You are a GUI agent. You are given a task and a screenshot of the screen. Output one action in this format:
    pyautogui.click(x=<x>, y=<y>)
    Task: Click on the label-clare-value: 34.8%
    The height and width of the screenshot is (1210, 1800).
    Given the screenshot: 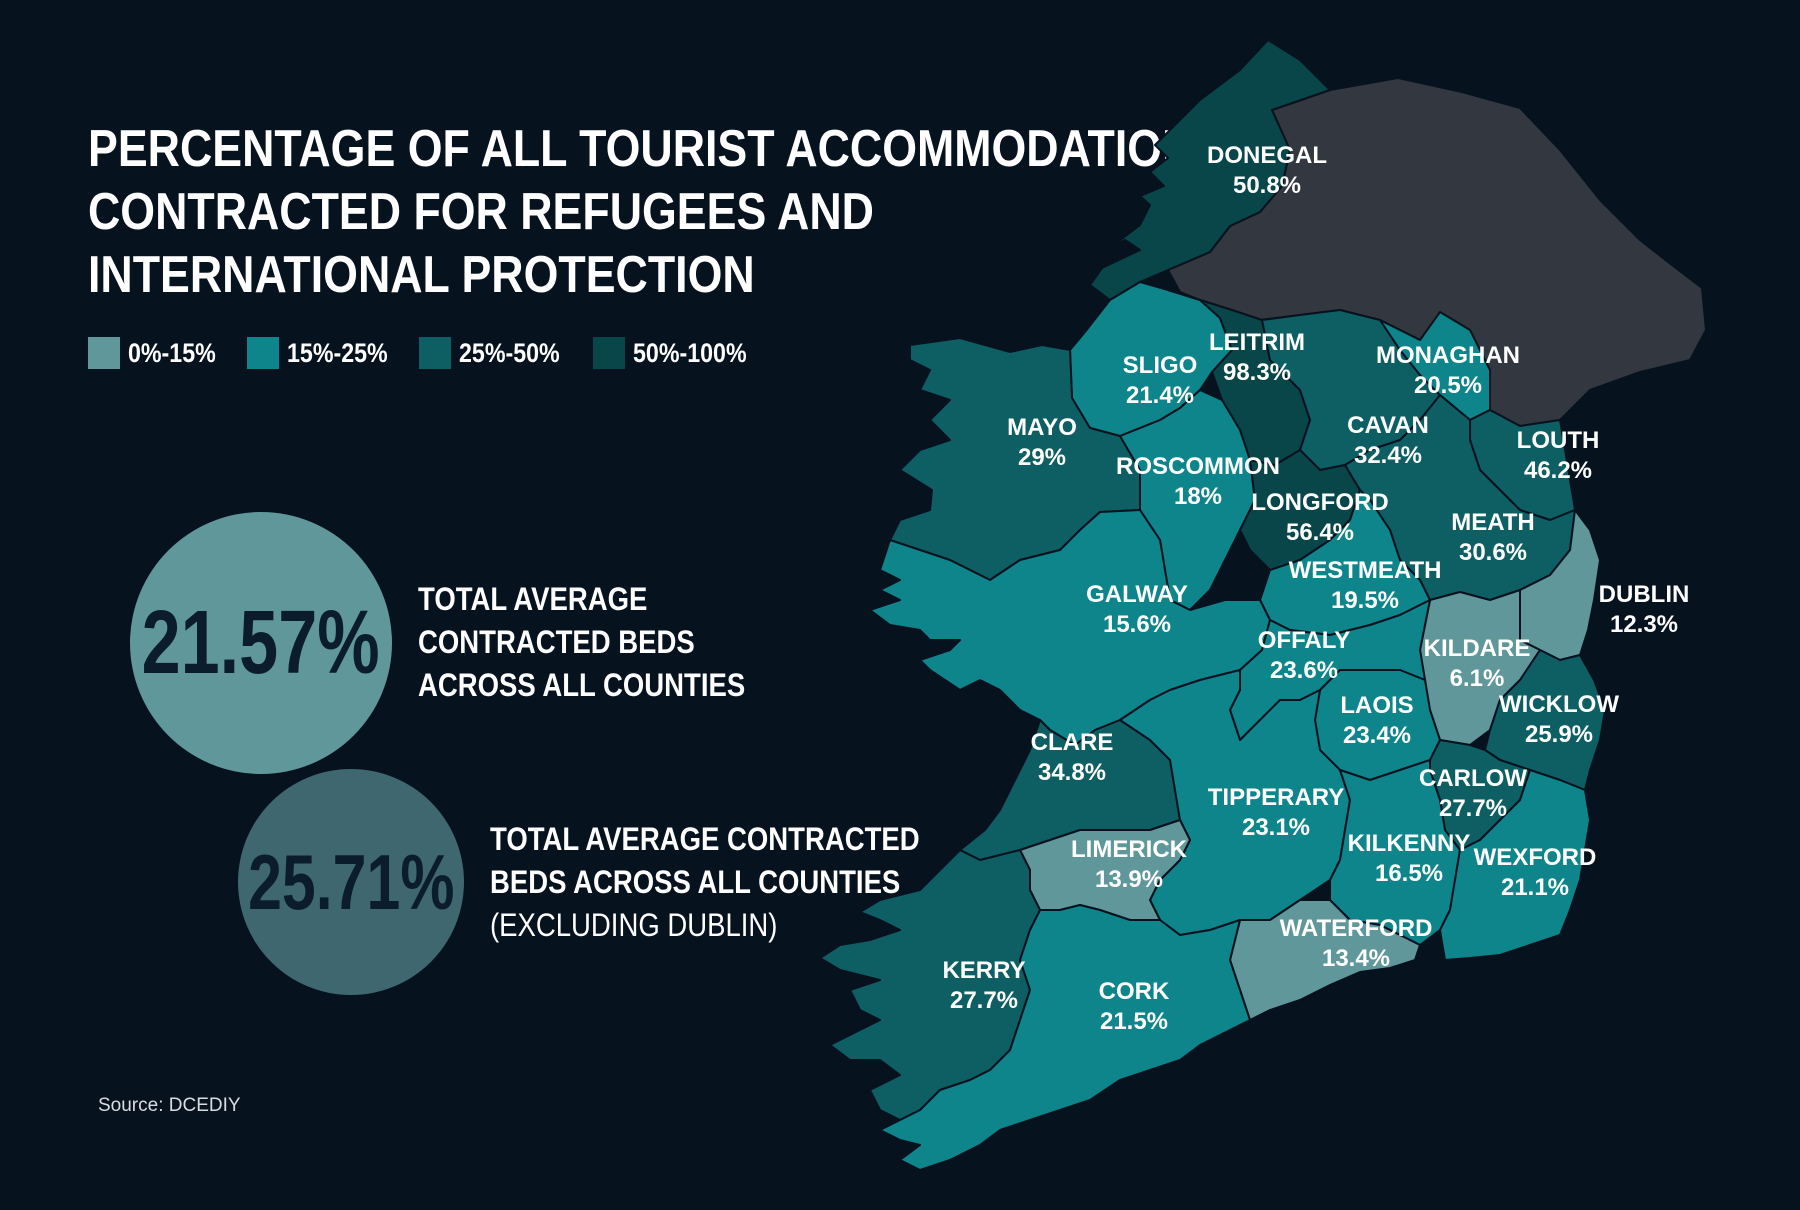 What is the action you would take?
    pyautogui.click(x=1072, y=772)
    